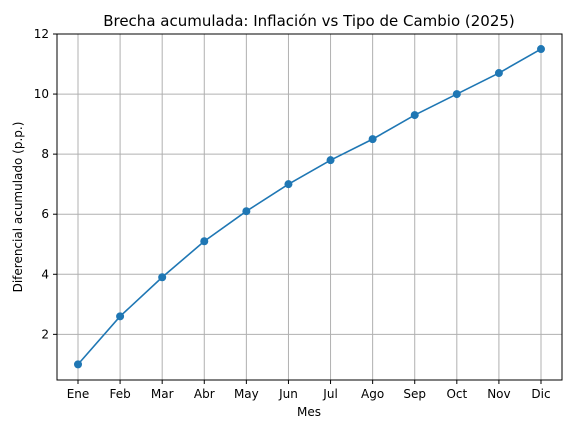 This screenshot has height=432, width=576. What do you see at coordinates (41, 94) in the screenshot?
I see `y-tick-label: 10` at bounding box center [41, 94].